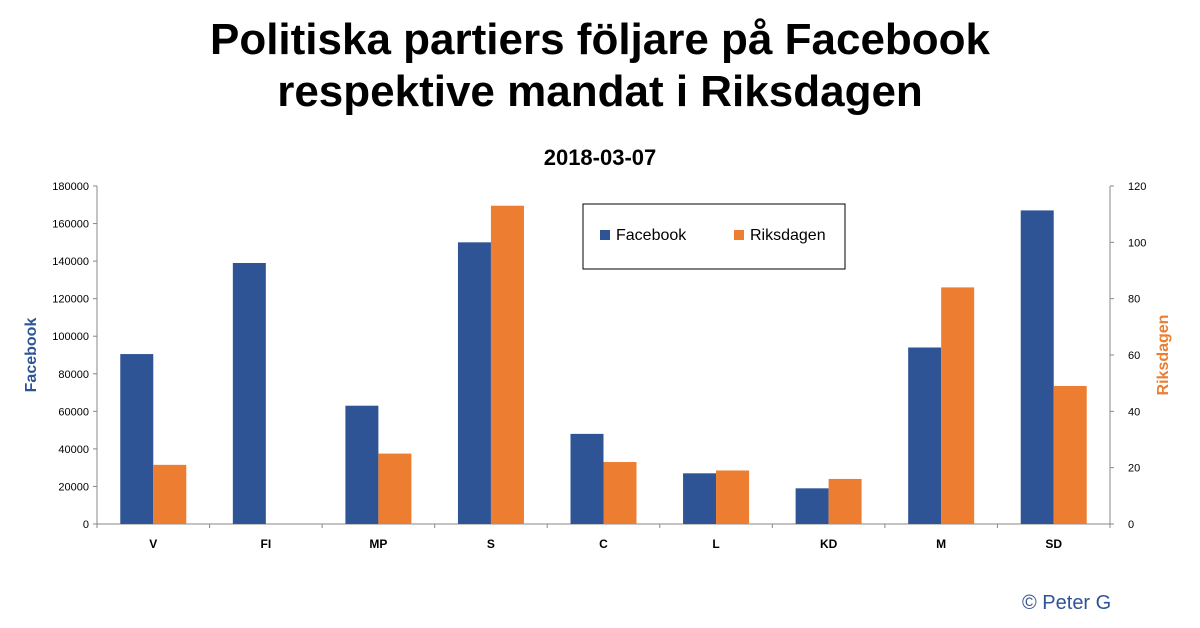 The image size is (1200, 628). What do you see at coordinates (603, 544) in the screenshot?
I see `x-tick-label: C` at bounding box center [603, 544].